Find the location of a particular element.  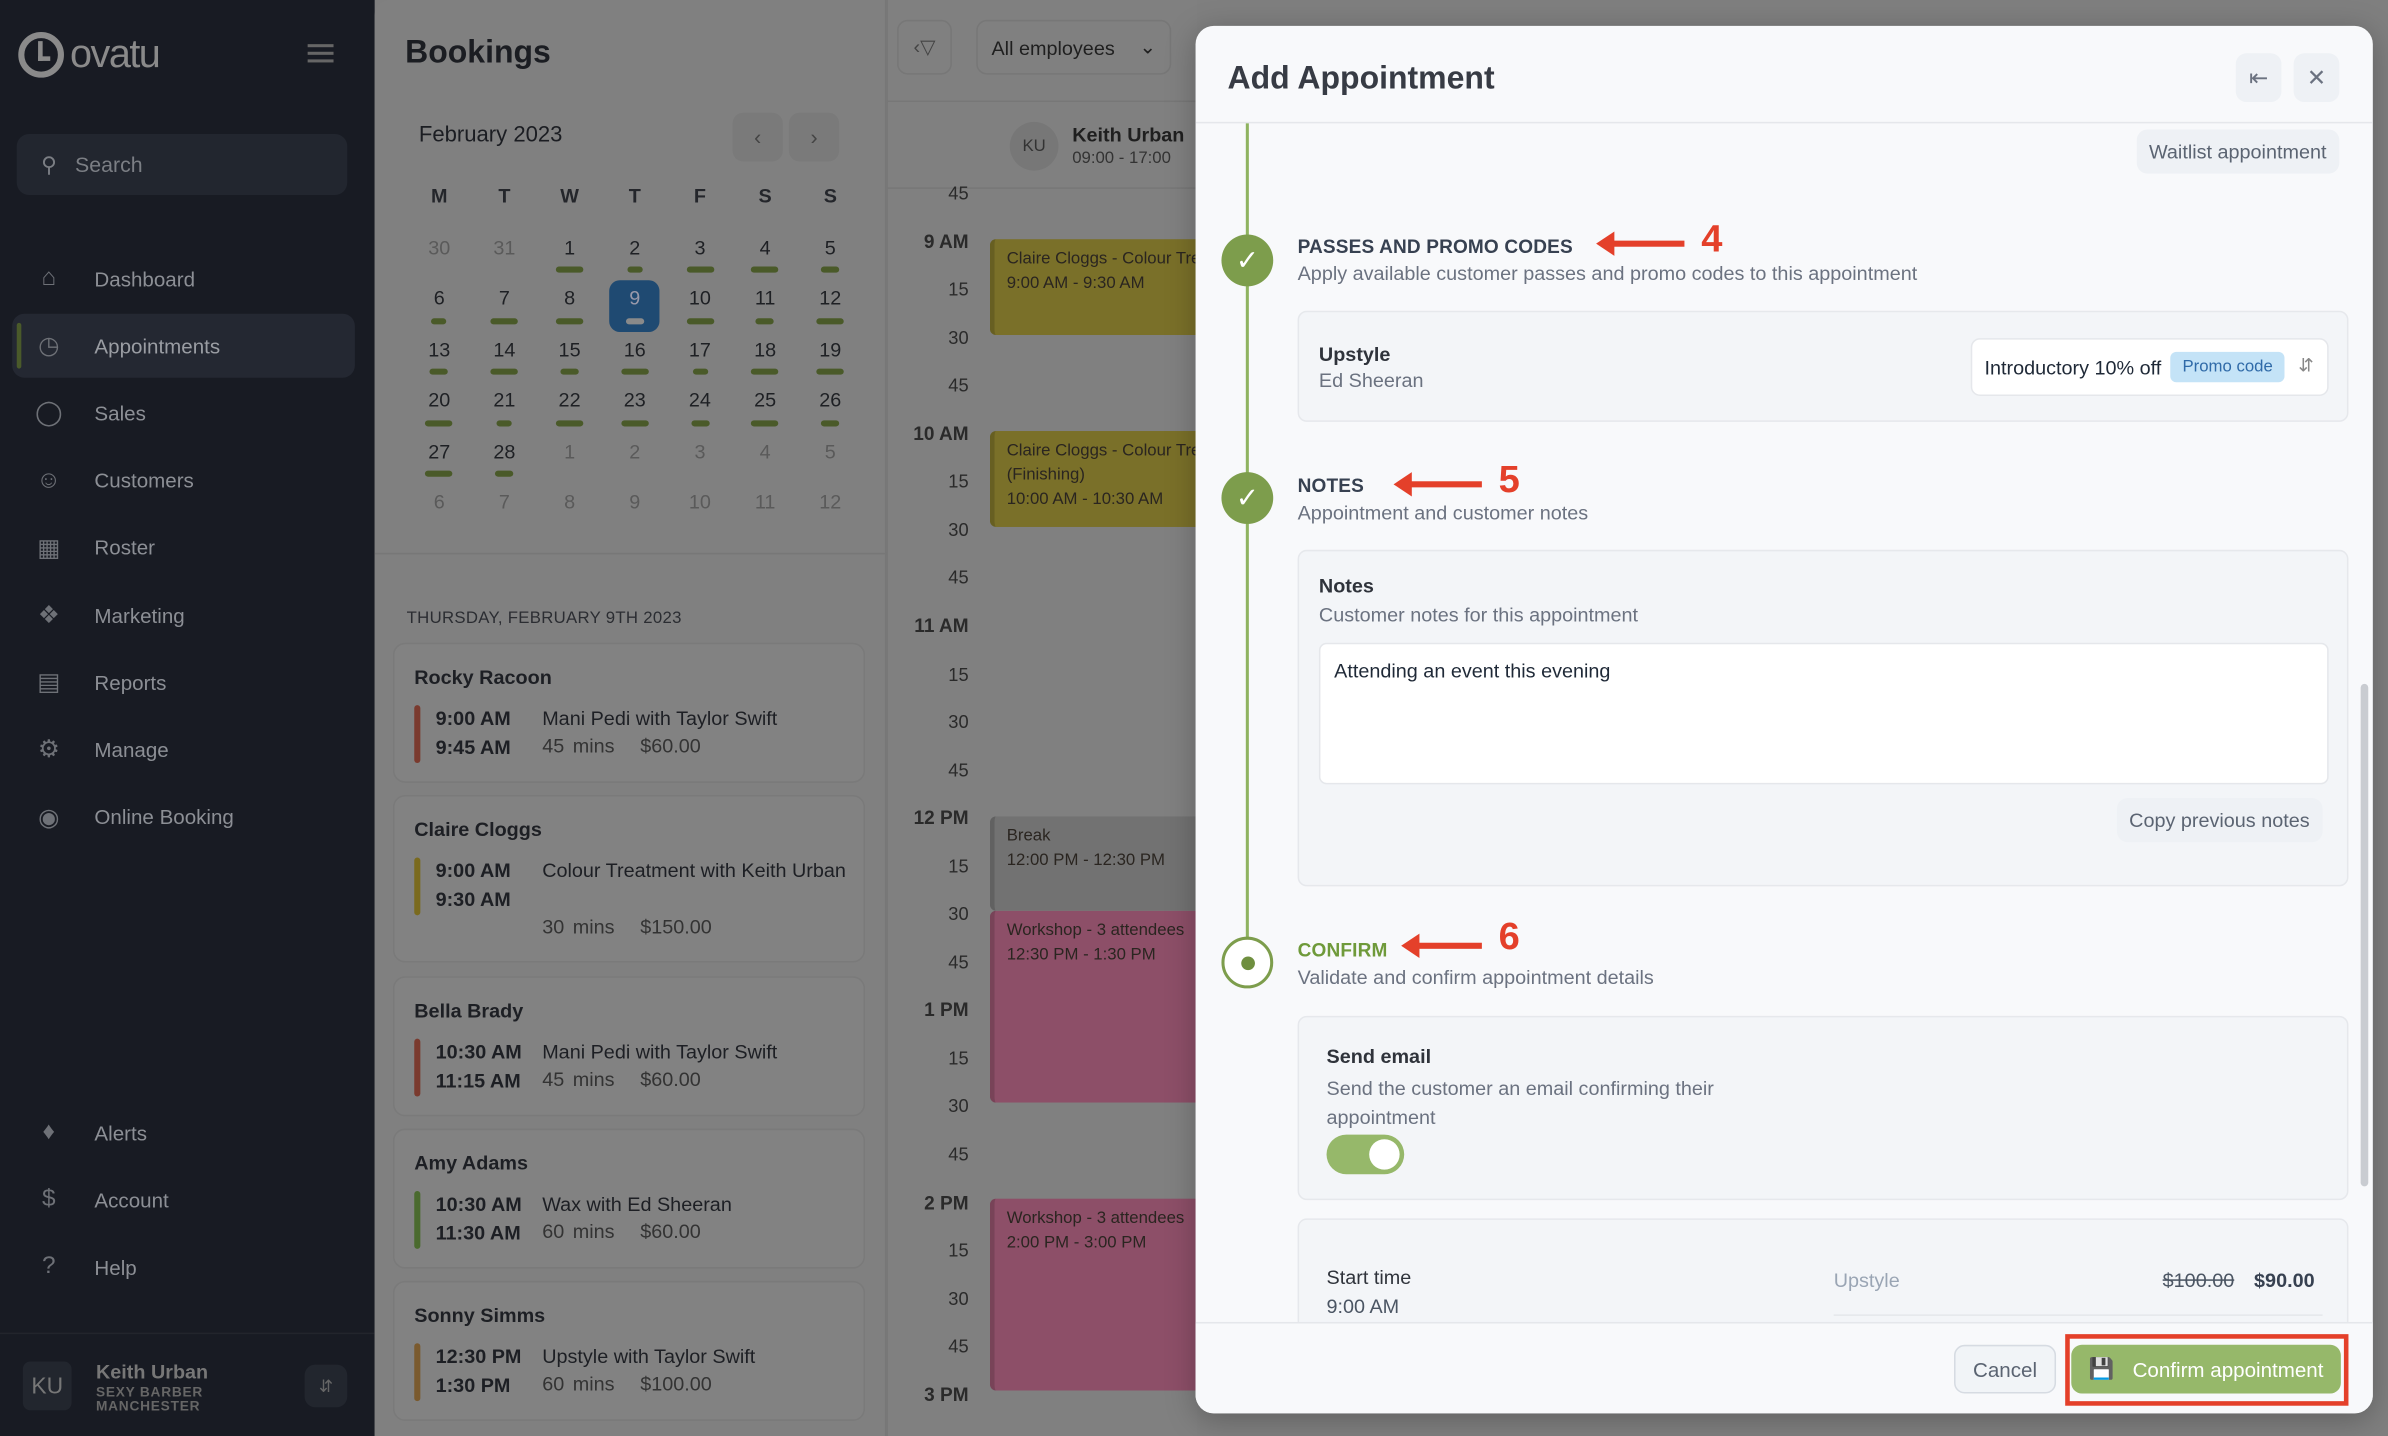

sidebar-item-help: ? Help is located at coordinates (183, 1267).